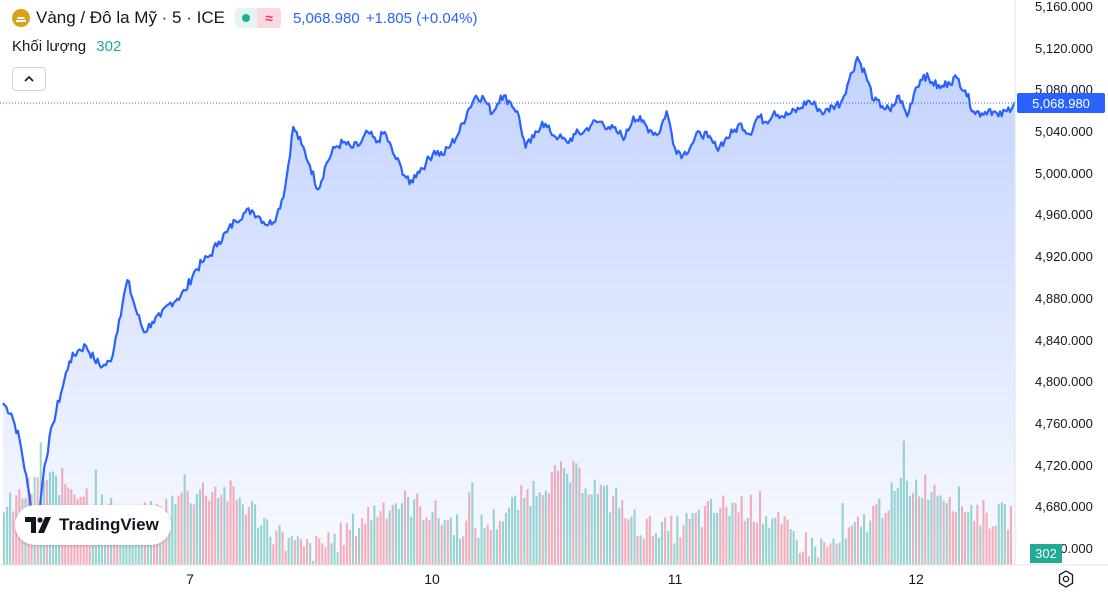 This screenshot has width=1108, height=596. What do you see at coordinates (268, 18) in the screenshot?
I see `delayed-data-icon: ≈` at bounding box center [268, 18].